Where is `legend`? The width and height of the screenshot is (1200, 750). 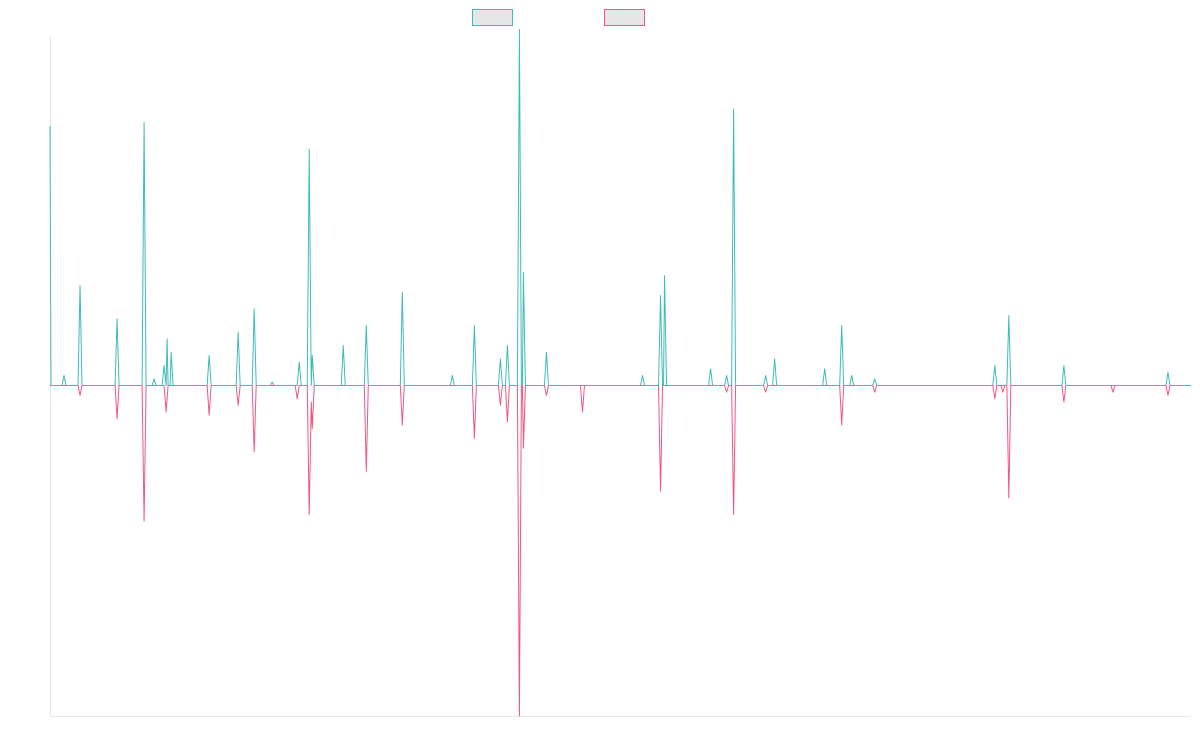 legend is located at coordinates (558, 17).